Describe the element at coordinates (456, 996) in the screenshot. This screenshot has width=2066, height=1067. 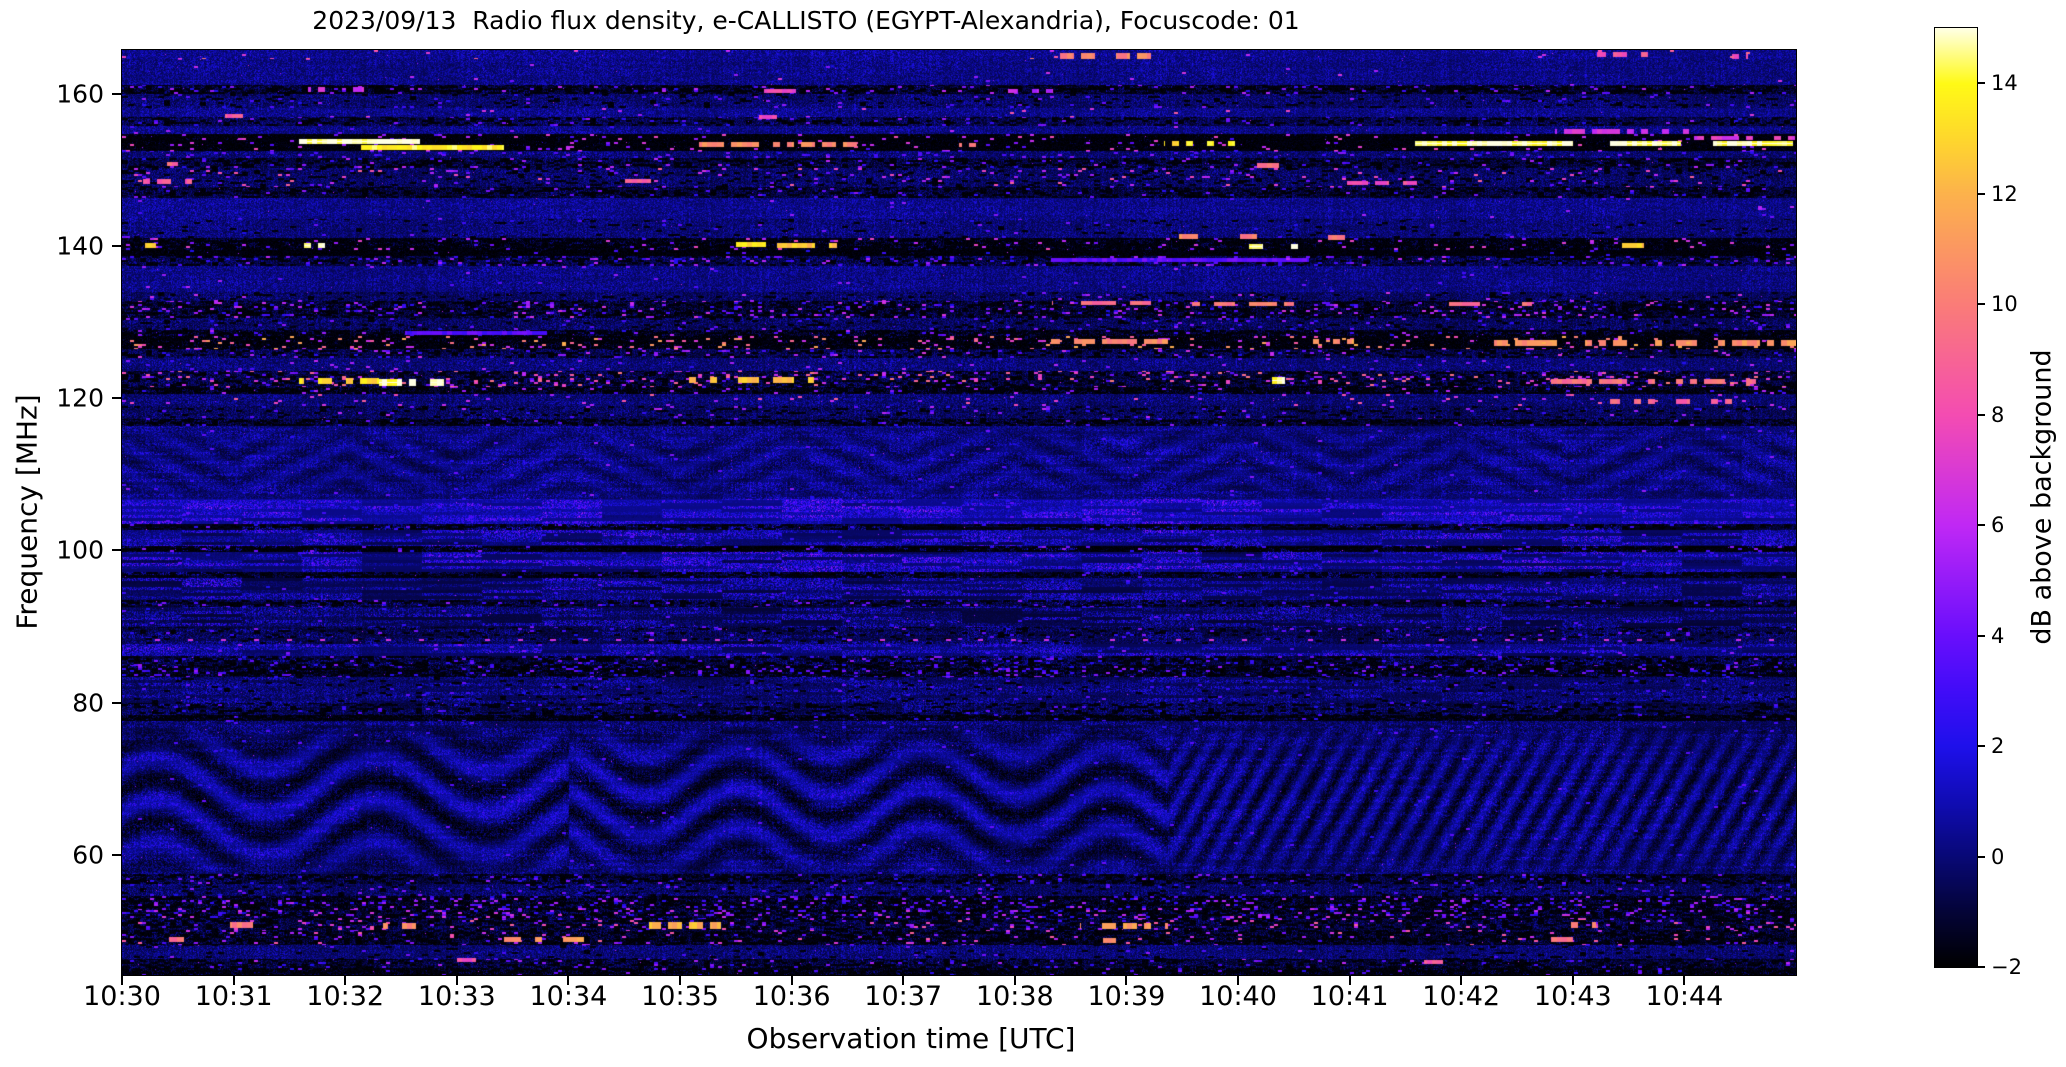
I see `x-tick-label: 10:33` at that location.